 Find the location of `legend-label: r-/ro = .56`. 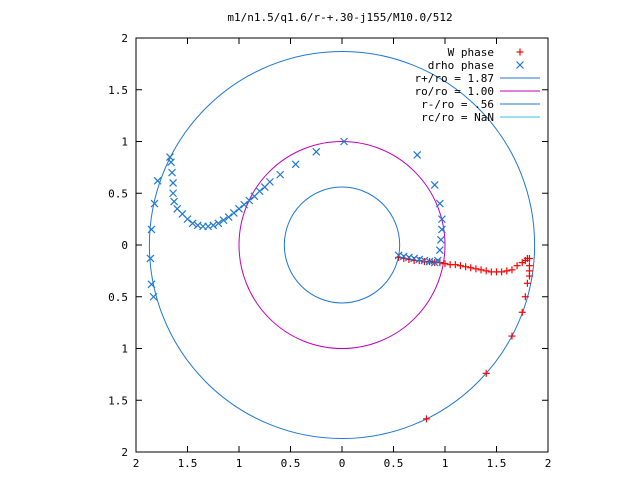

legend-label: r-/ro = .56 is located at coordinates (457, 104).